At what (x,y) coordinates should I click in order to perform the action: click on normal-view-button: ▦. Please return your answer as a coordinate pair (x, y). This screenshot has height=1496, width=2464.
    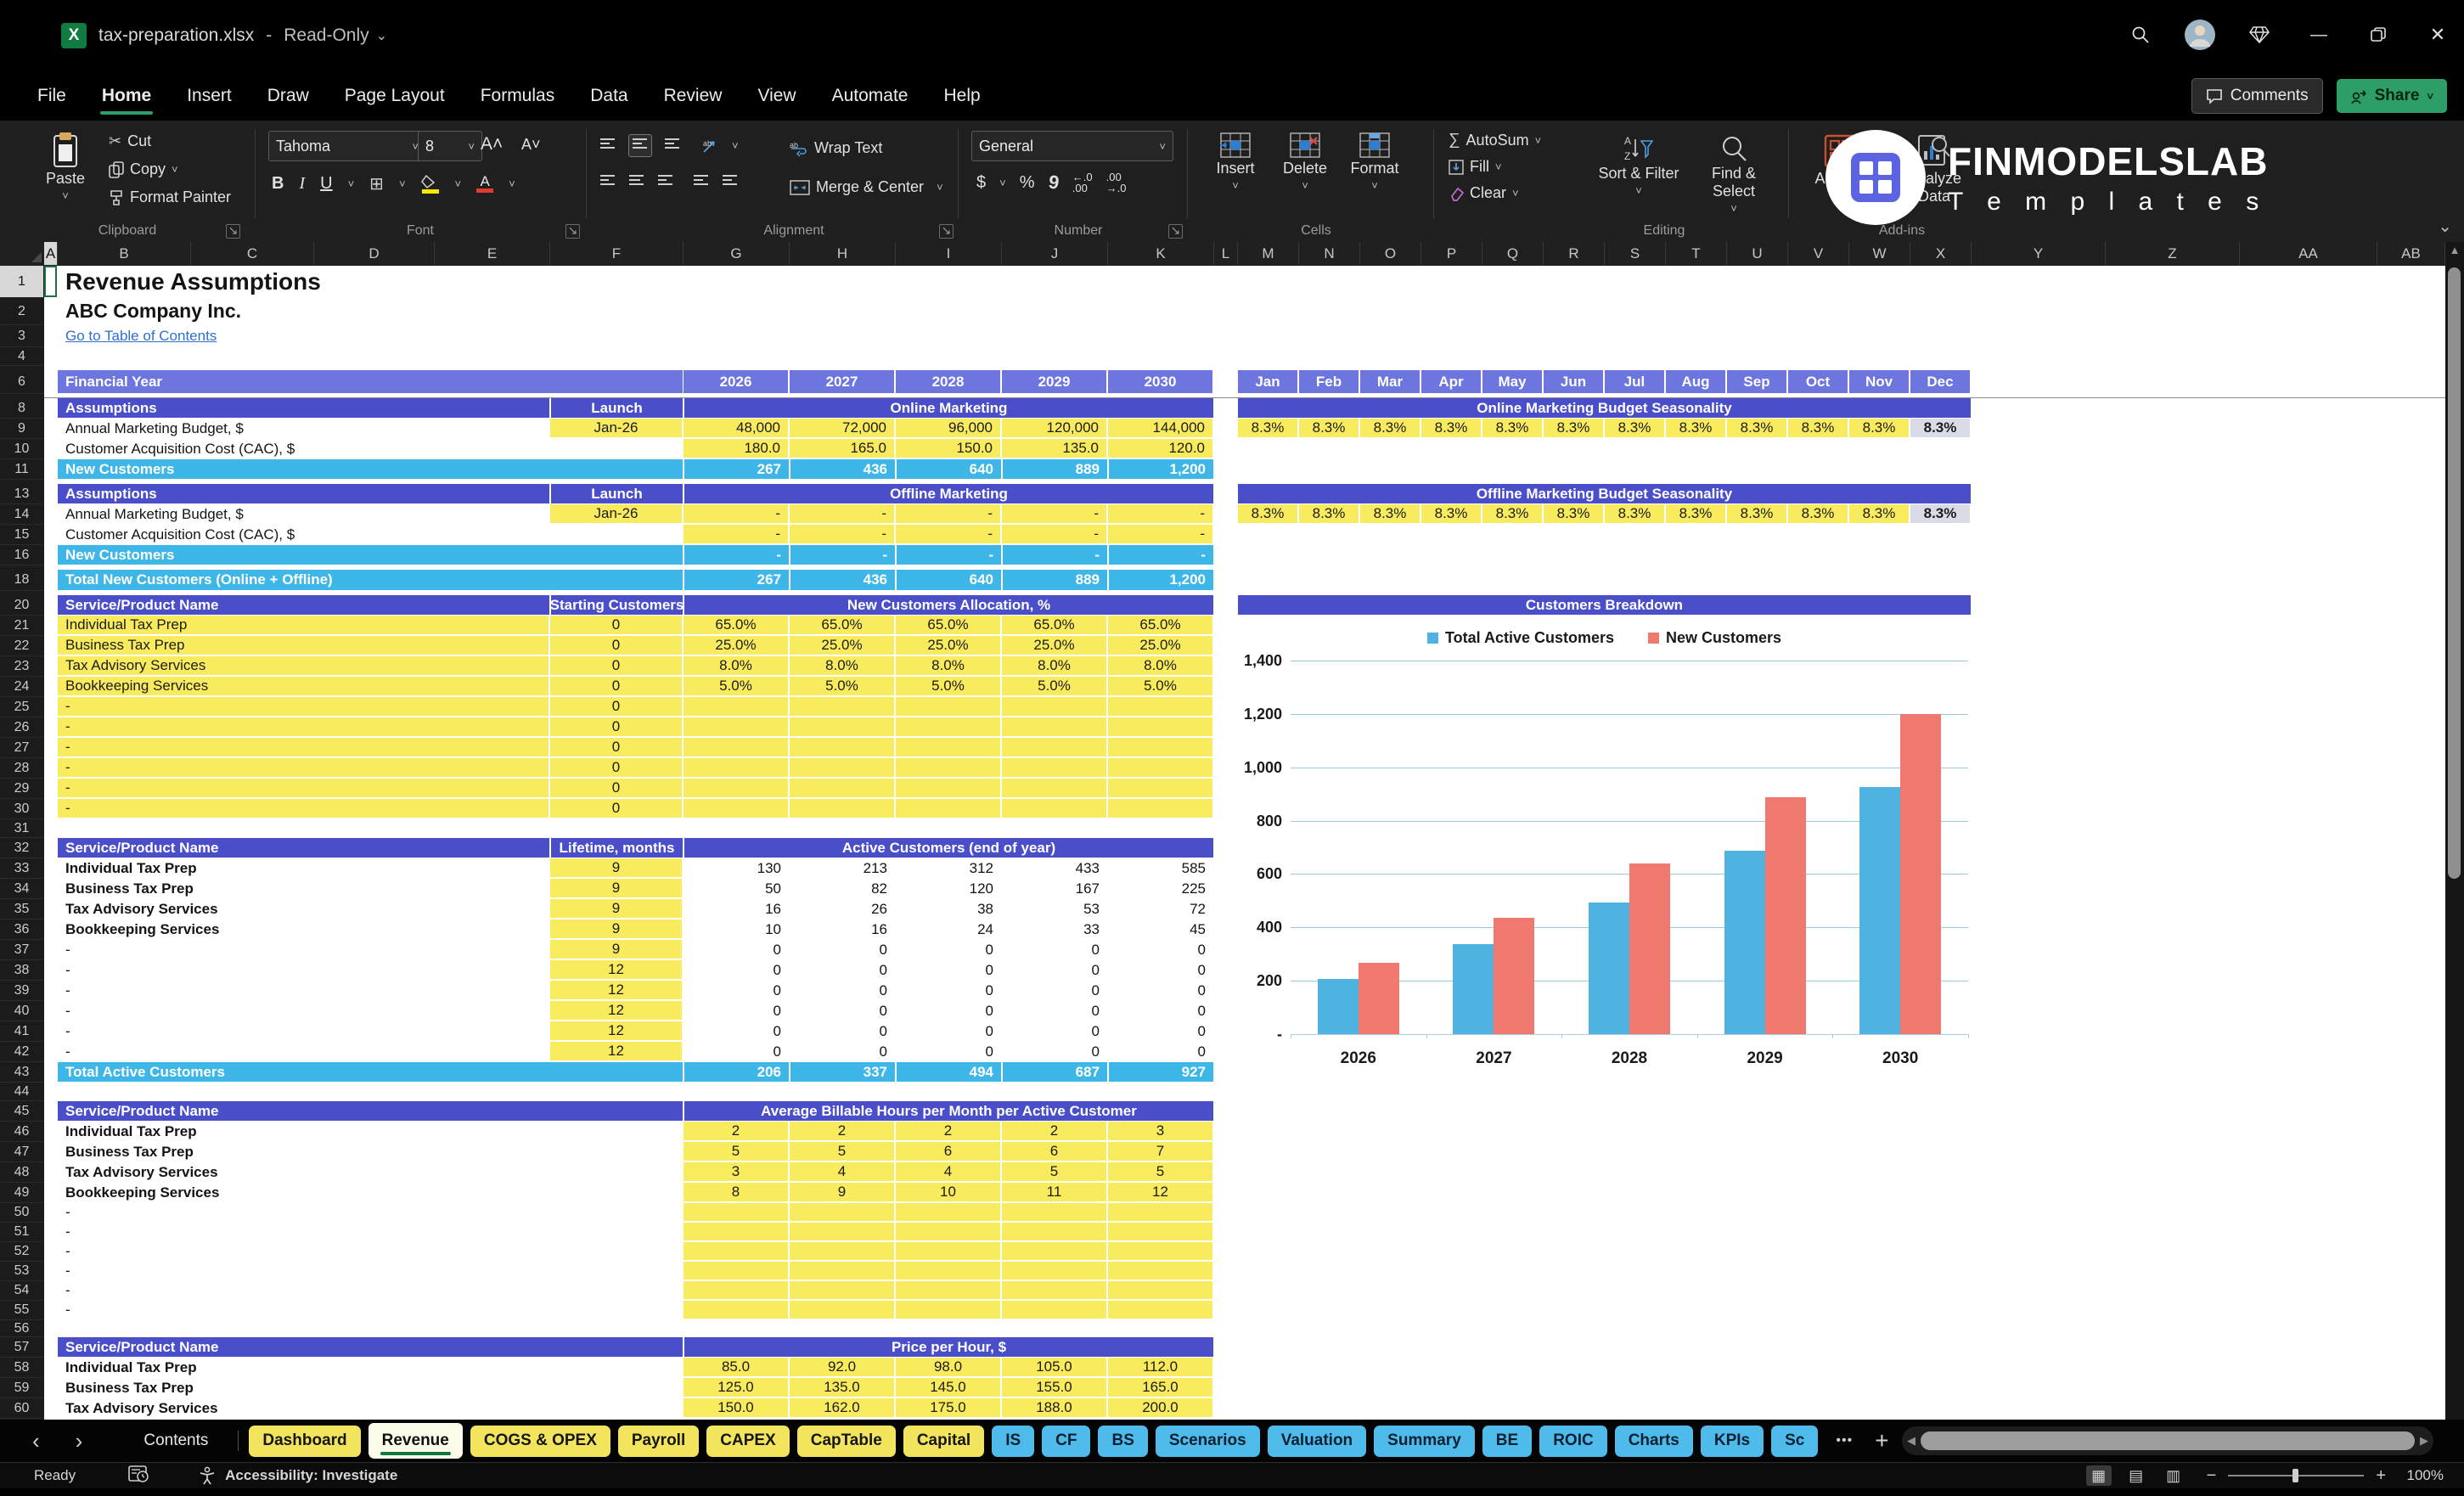
    Looking at the image, I should click on (2098, 1475).